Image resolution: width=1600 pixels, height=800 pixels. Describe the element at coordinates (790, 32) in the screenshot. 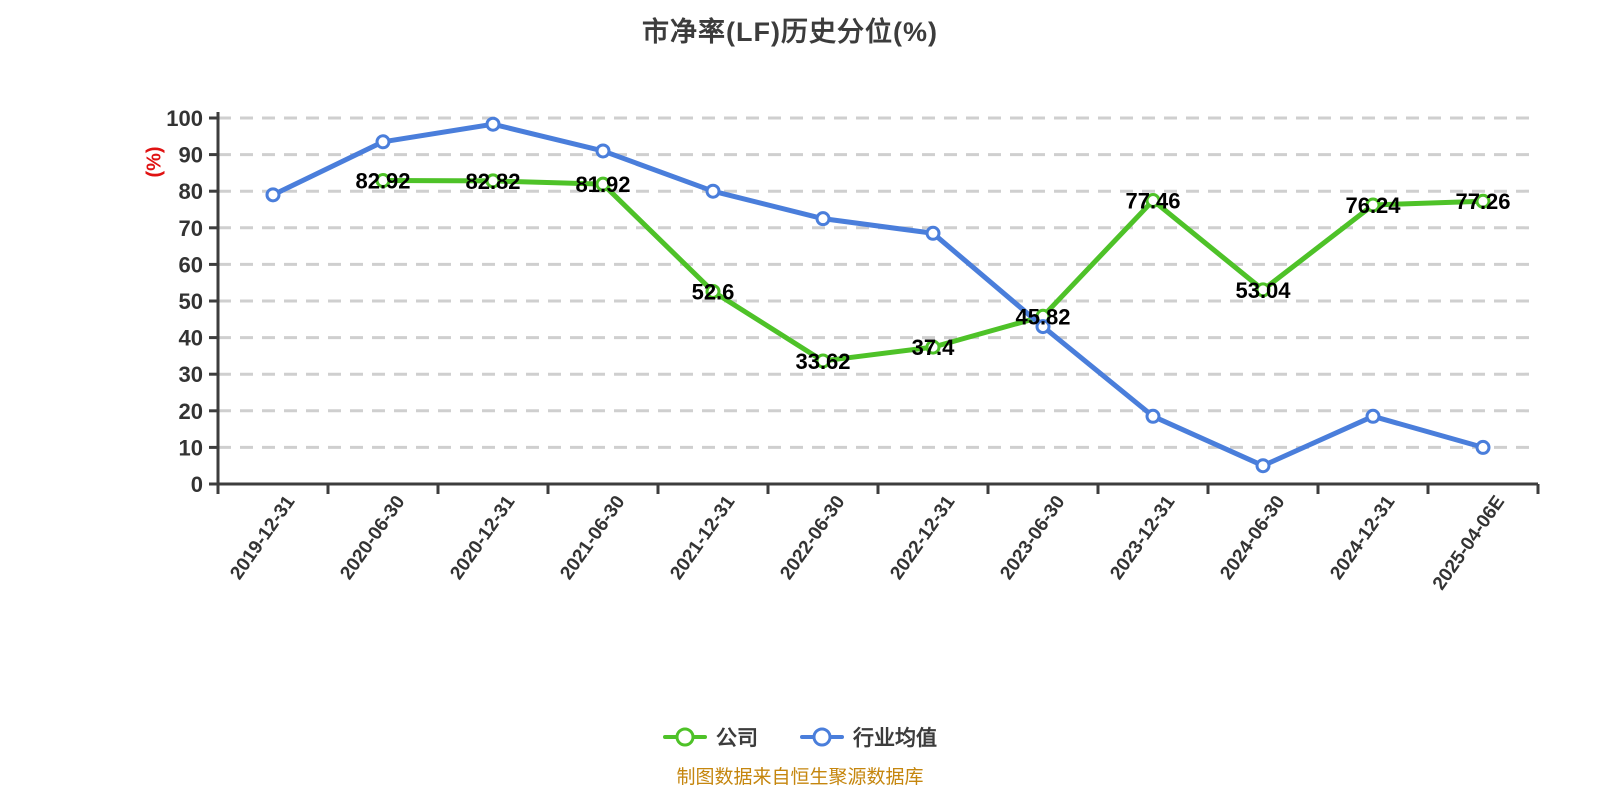

I see `chart-title: 市净率(LF)历史分位(%)` at that location.